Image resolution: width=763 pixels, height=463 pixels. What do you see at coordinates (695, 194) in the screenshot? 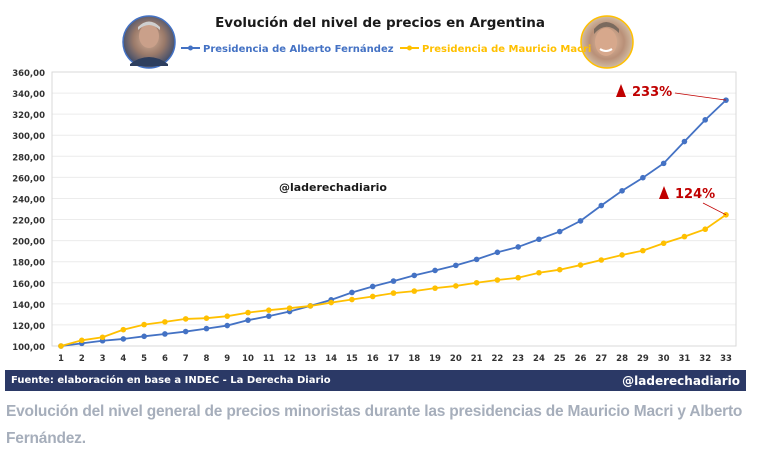
I see `annotation-macri-label: 124%` at bounding box center [695, 194].